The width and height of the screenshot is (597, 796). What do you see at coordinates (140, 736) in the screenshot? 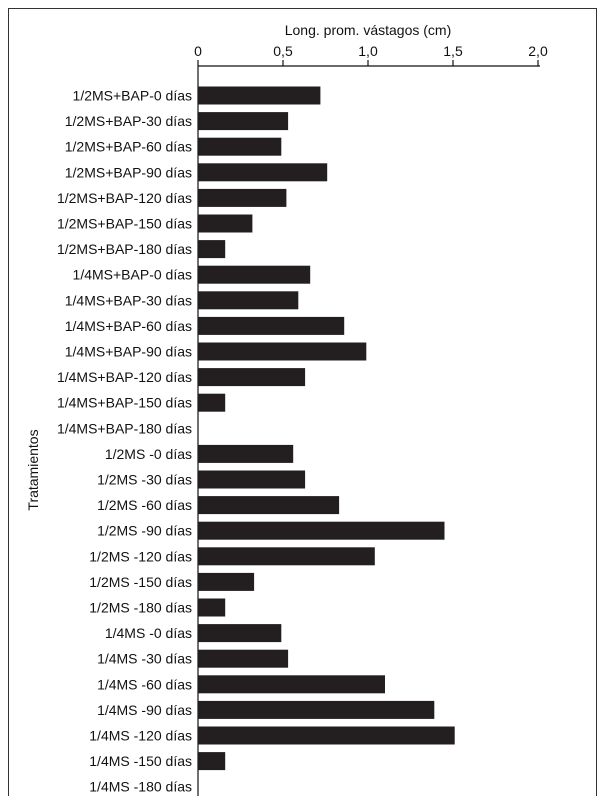
I see `category-label: 1/4MS -120 días` at bounding box center [140, 736].